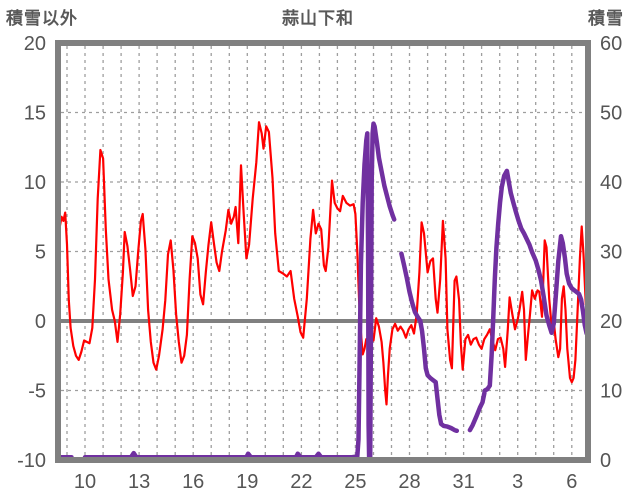  I want to click on x-tick-label: 13, so click(139, 482).